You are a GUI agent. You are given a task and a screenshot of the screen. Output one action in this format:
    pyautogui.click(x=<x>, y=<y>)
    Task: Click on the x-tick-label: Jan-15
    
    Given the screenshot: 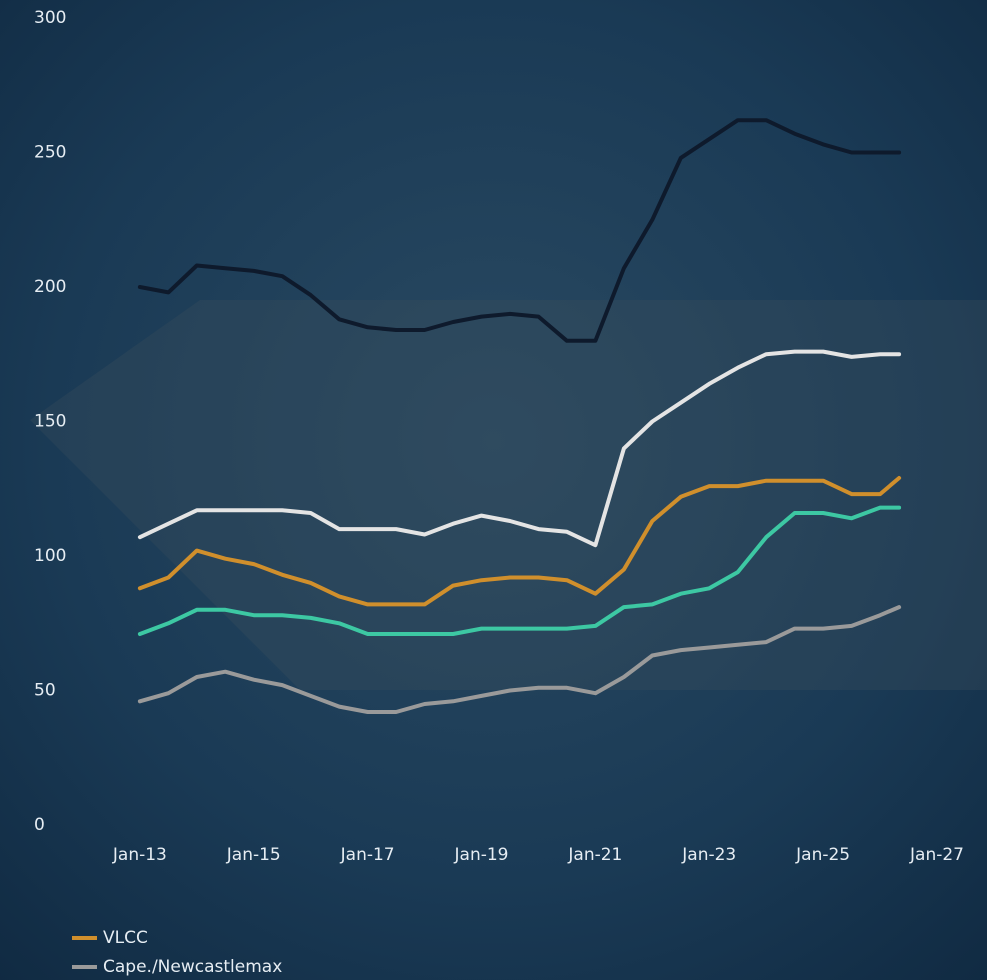 What is the action you would take?
    pyautogui.click(x=253, y=855)
    